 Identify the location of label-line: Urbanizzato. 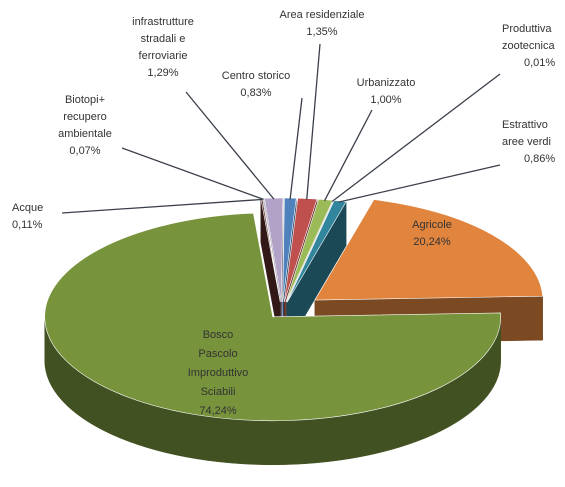
(386, 83).